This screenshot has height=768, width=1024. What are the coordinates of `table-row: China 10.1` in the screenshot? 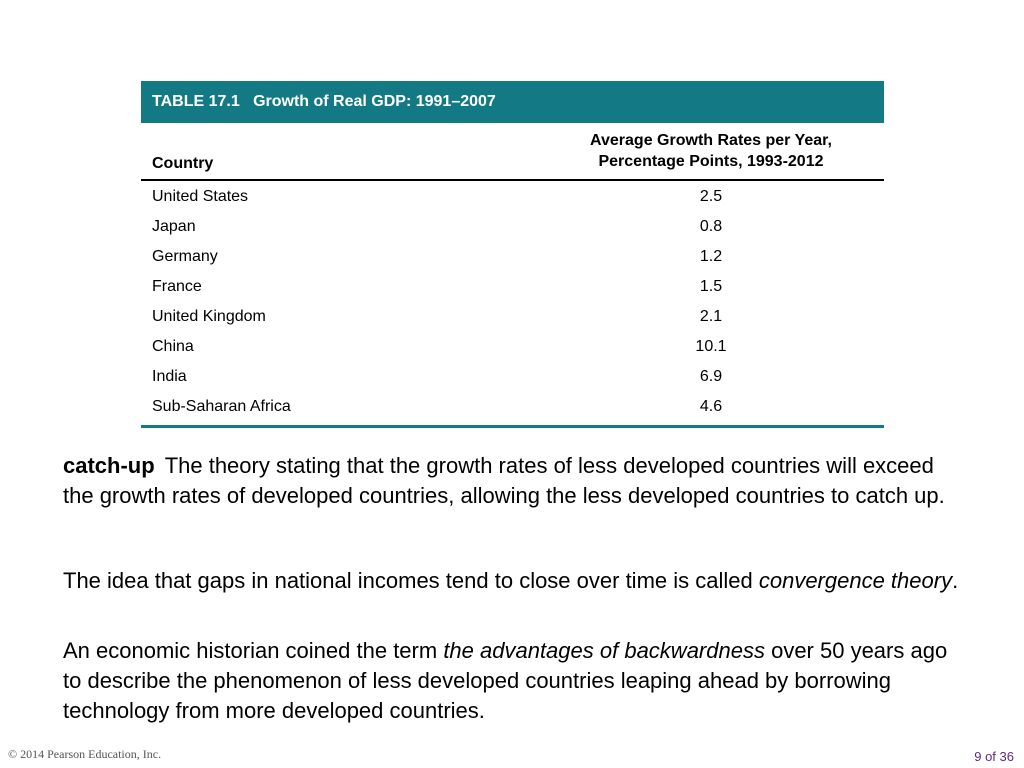 It's located at (512, 347).